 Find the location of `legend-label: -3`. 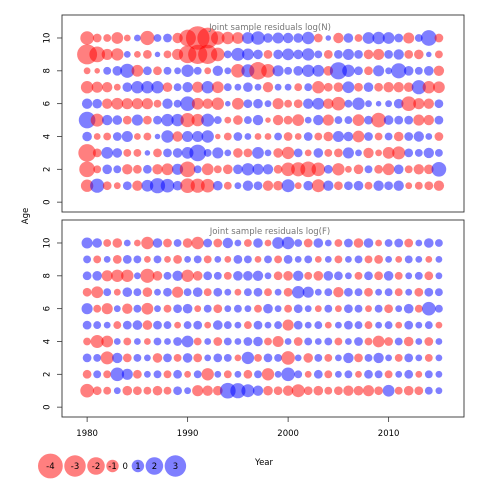

legend-label: -3 is located at coordinates (75, 467).